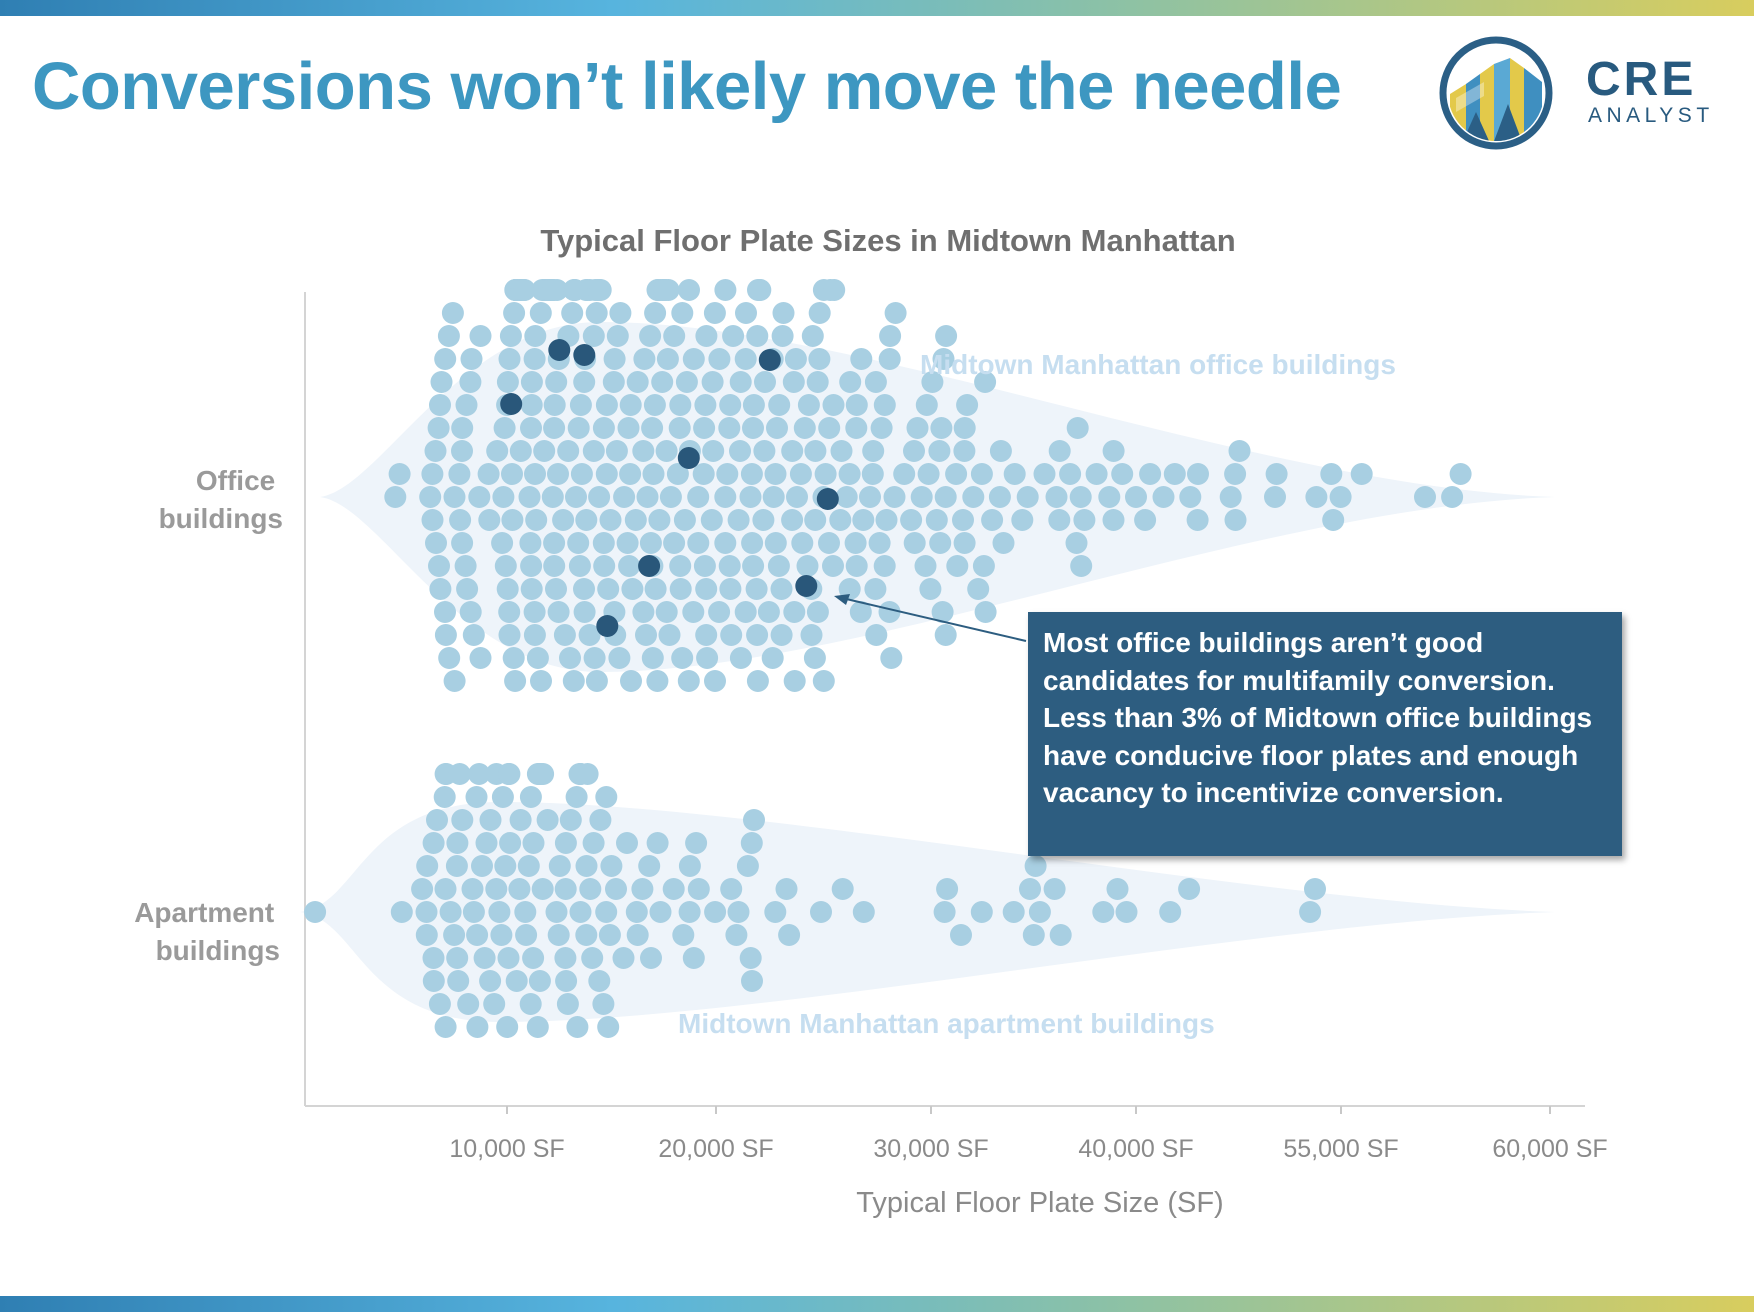 The height and width of the screenshot is (1312, 1754). I want to click on x-tick-label: 40,000 SF, so click(1135, 1149).